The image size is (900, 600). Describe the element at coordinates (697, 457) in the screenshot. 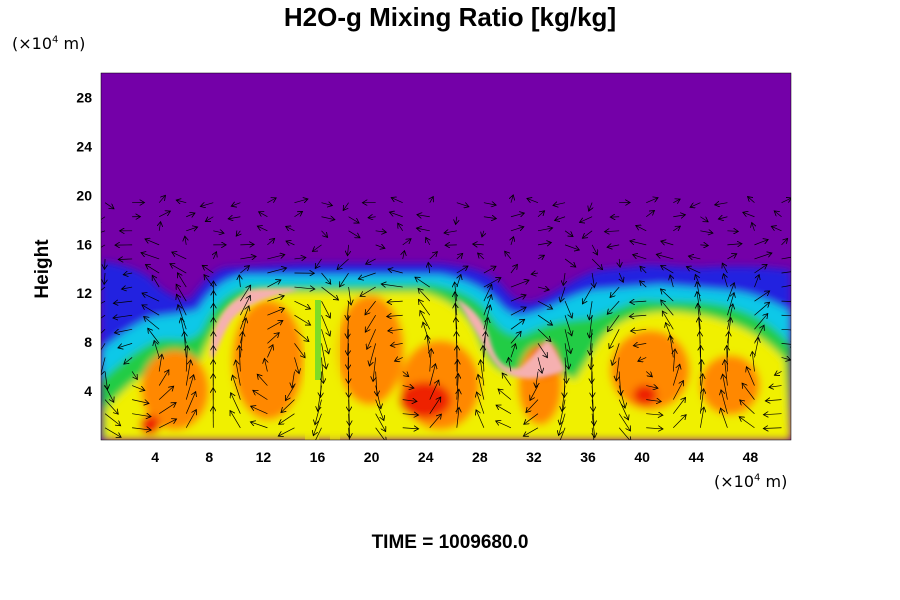

I see `x-tick-label: 44` at that location.